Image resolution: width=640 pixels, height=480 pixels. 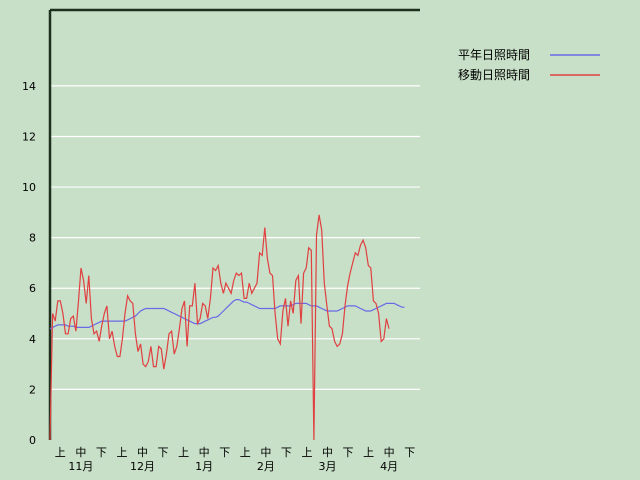 I want to click on y-tick-label: 14, so click(x=29, y=86).